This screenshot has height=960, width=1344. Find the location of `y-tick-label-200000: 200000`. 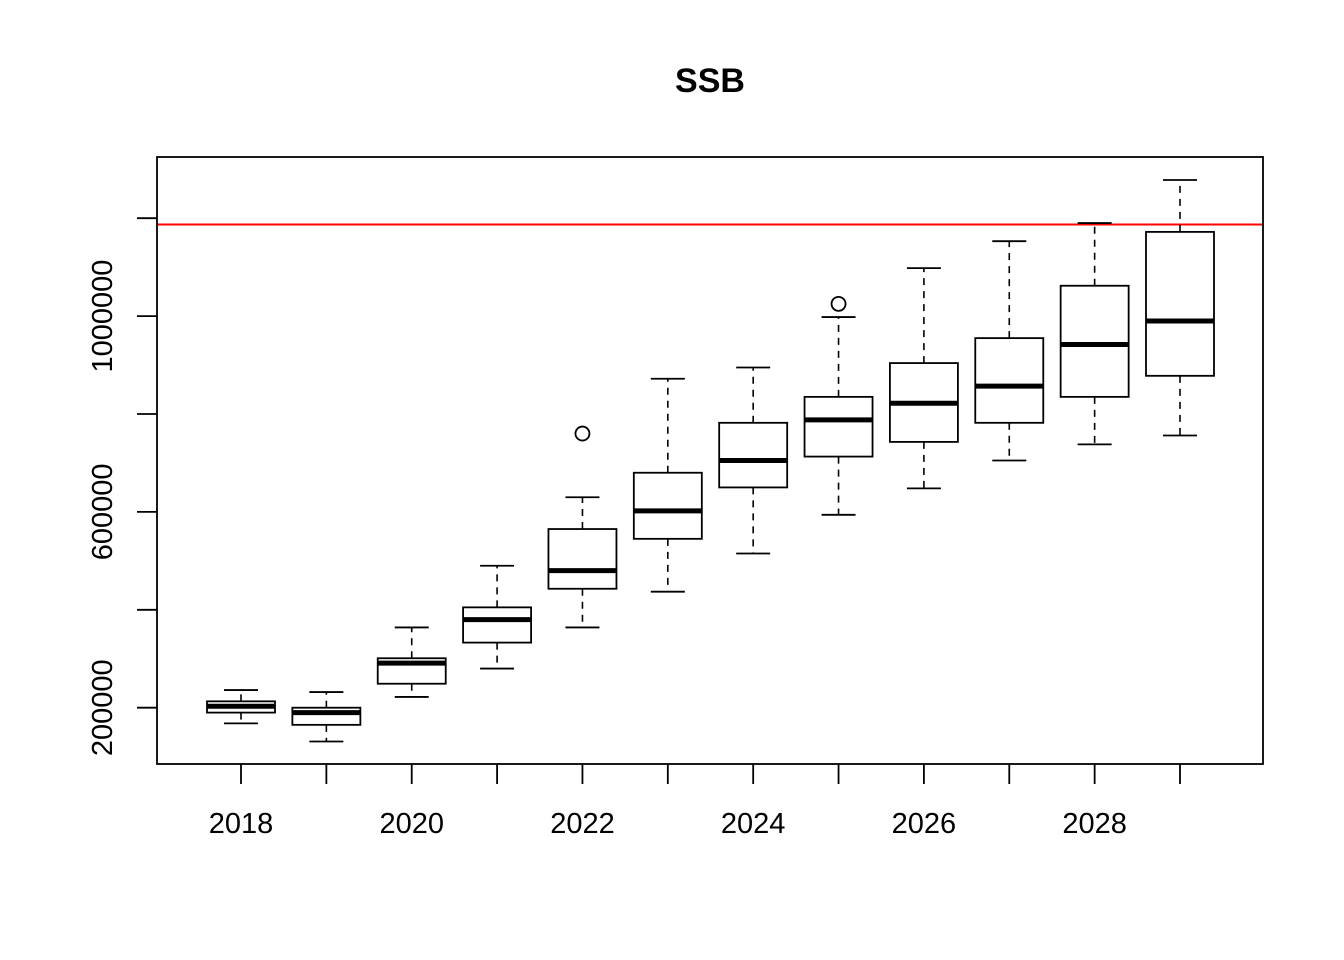

y-tick-label-200000: 200000 is located at coordinates (103, 707).